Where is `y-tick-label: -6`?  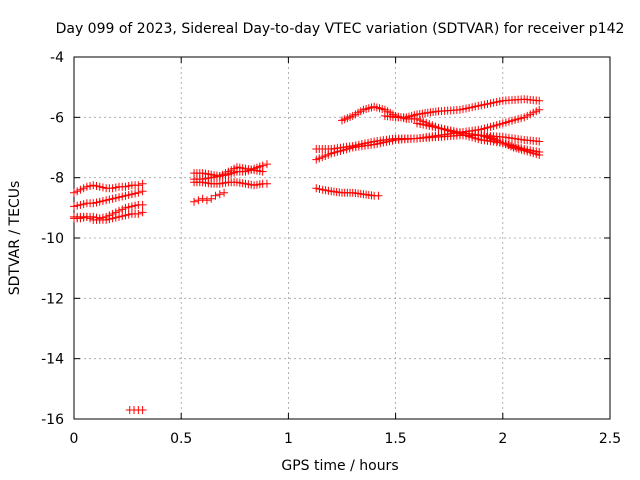
y-tick-label: -6 is located at coordinates (57, 118).